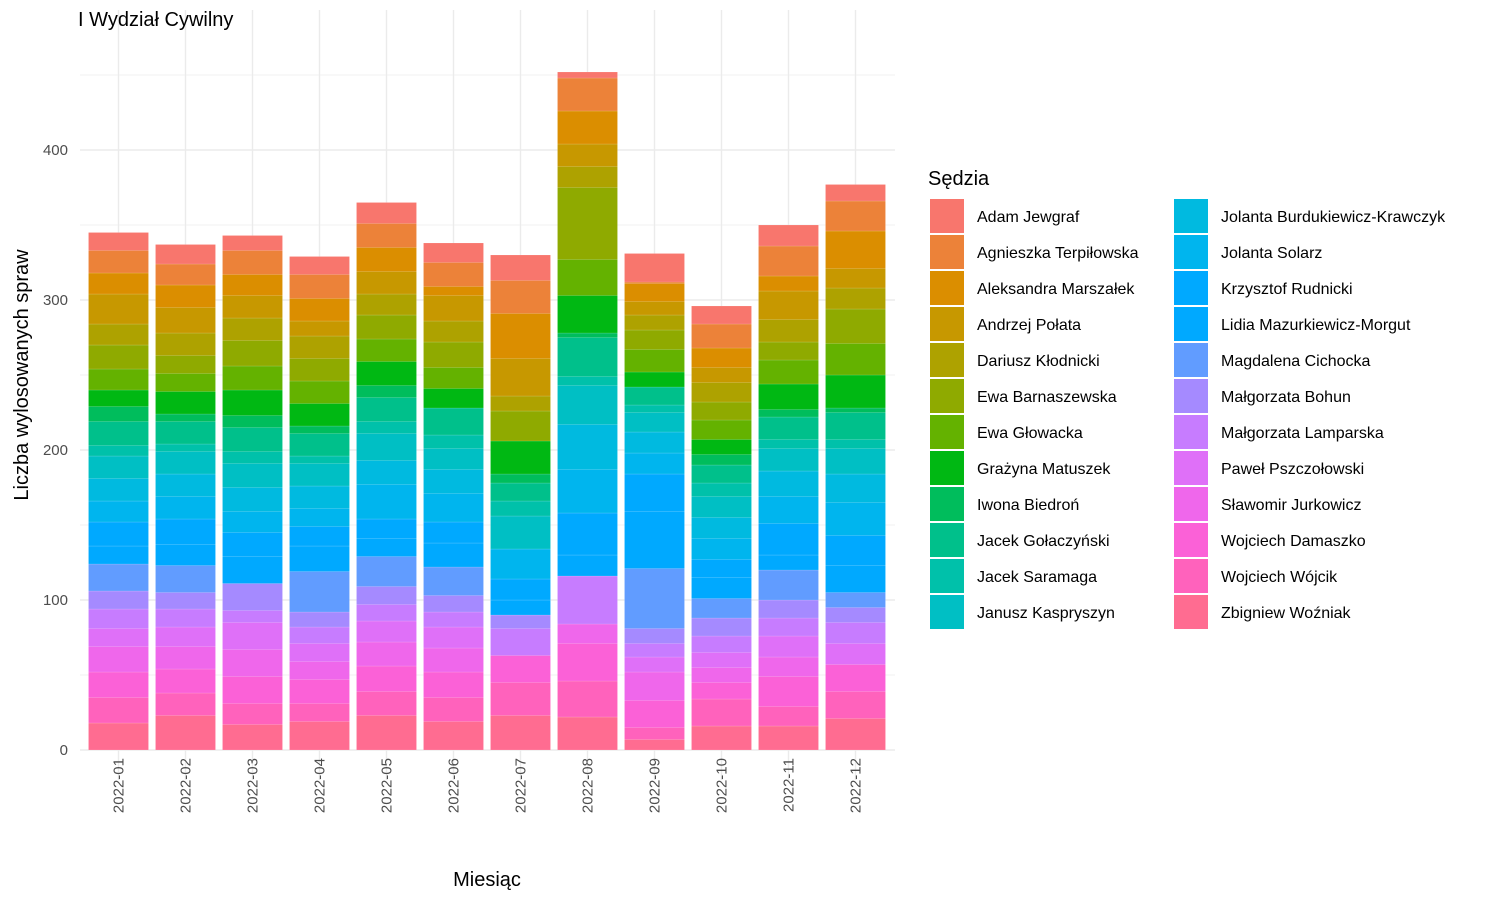  Describe the element at coordinates (55, 450) in the screenshot. I see `y-axis-ticks: 0 100 200 300 400` at that location.